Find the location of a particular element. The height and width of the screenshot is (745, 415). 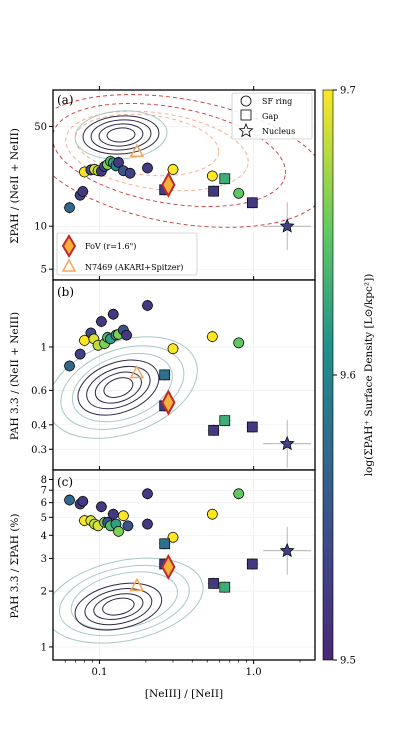

circle-legend-icon is located at coordinates (246, 101).